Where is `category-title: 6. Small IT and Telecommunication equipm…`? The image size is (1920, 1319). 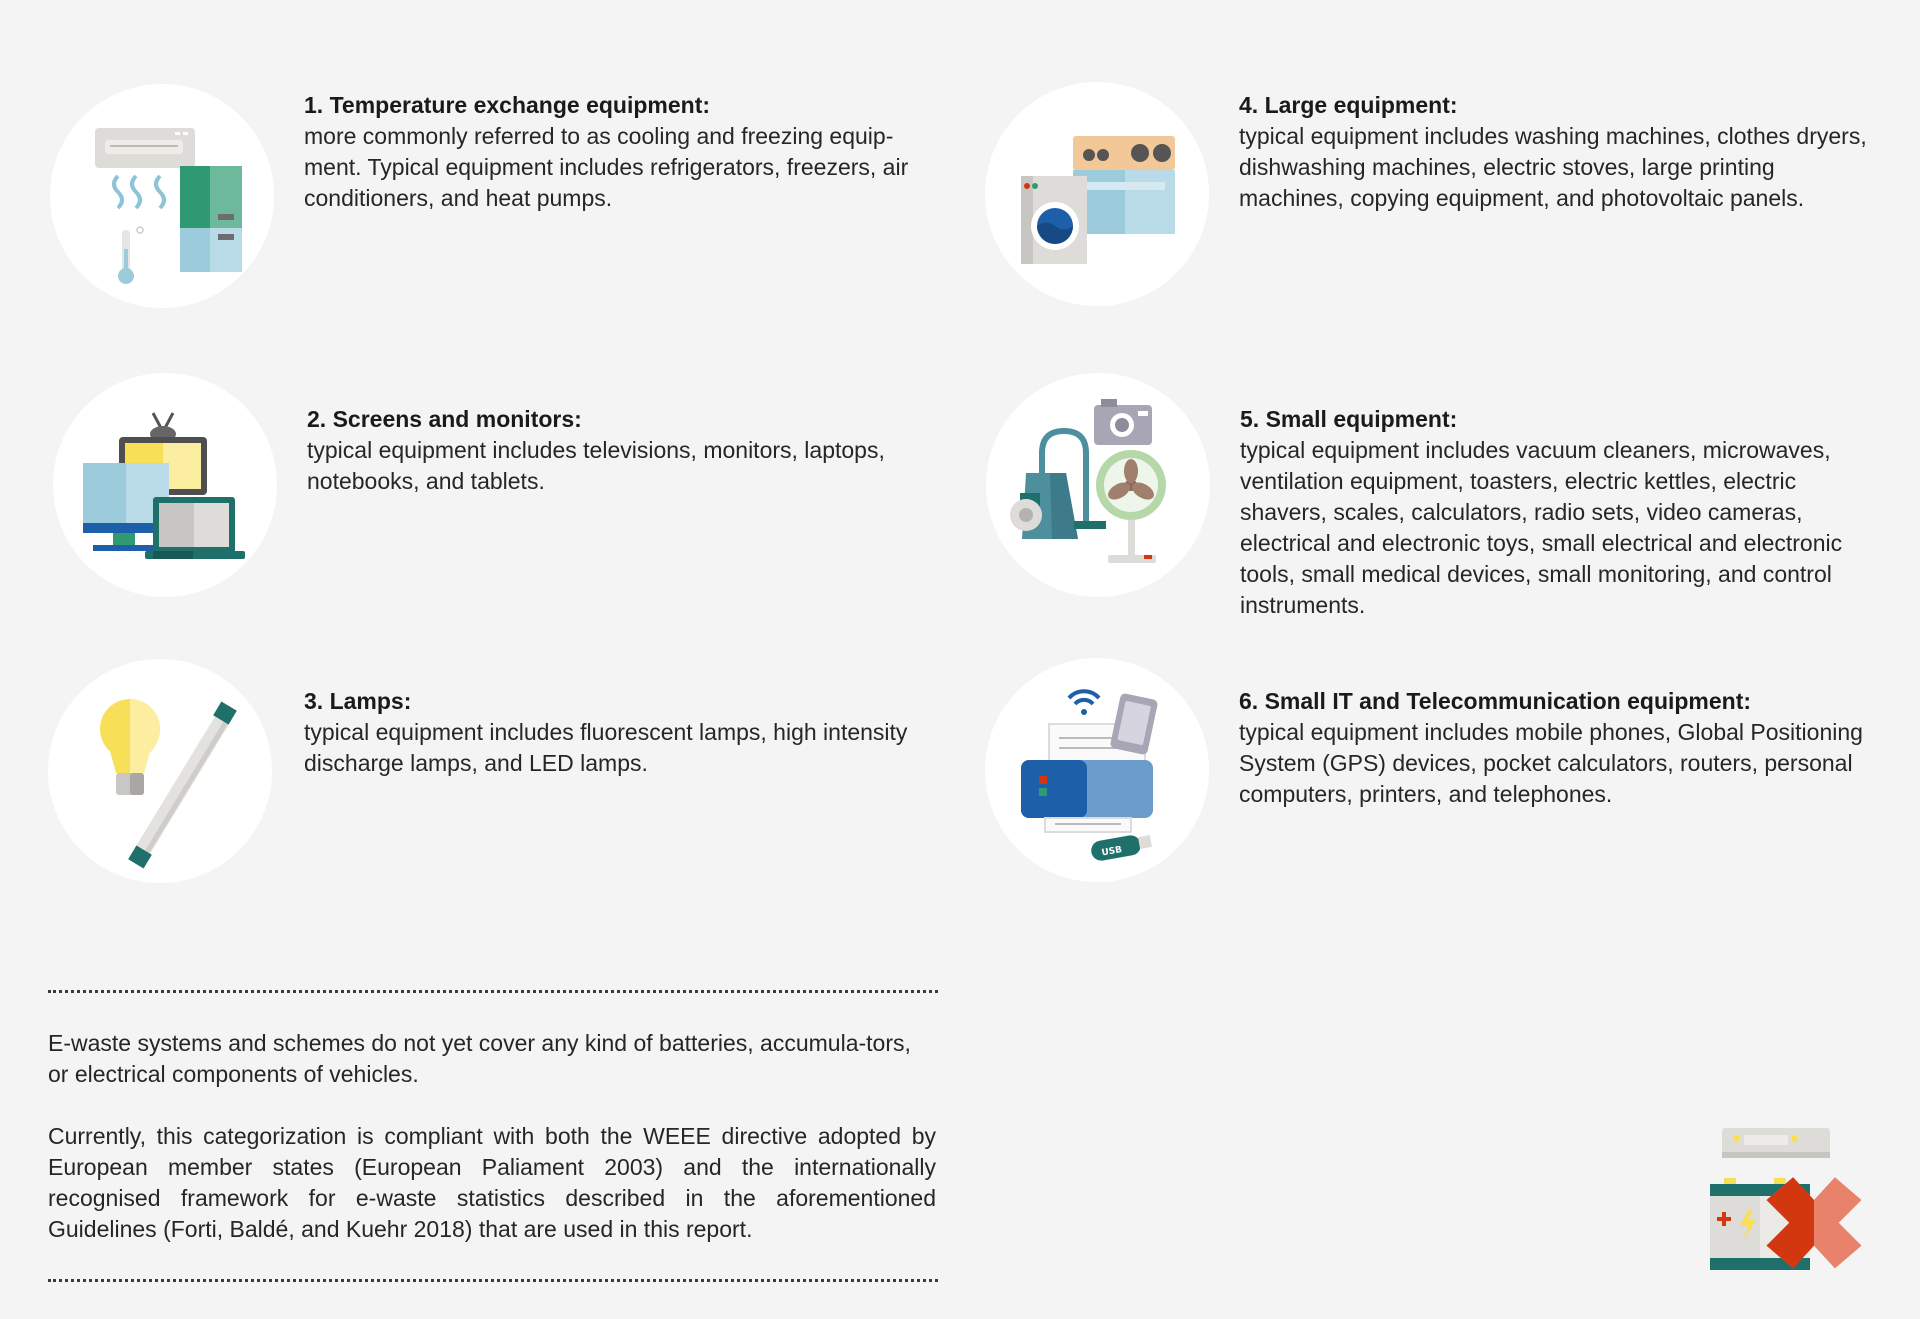 category-title: 6. Small IT and Telecommunication equipm… is located at coordinates (1495, 701).